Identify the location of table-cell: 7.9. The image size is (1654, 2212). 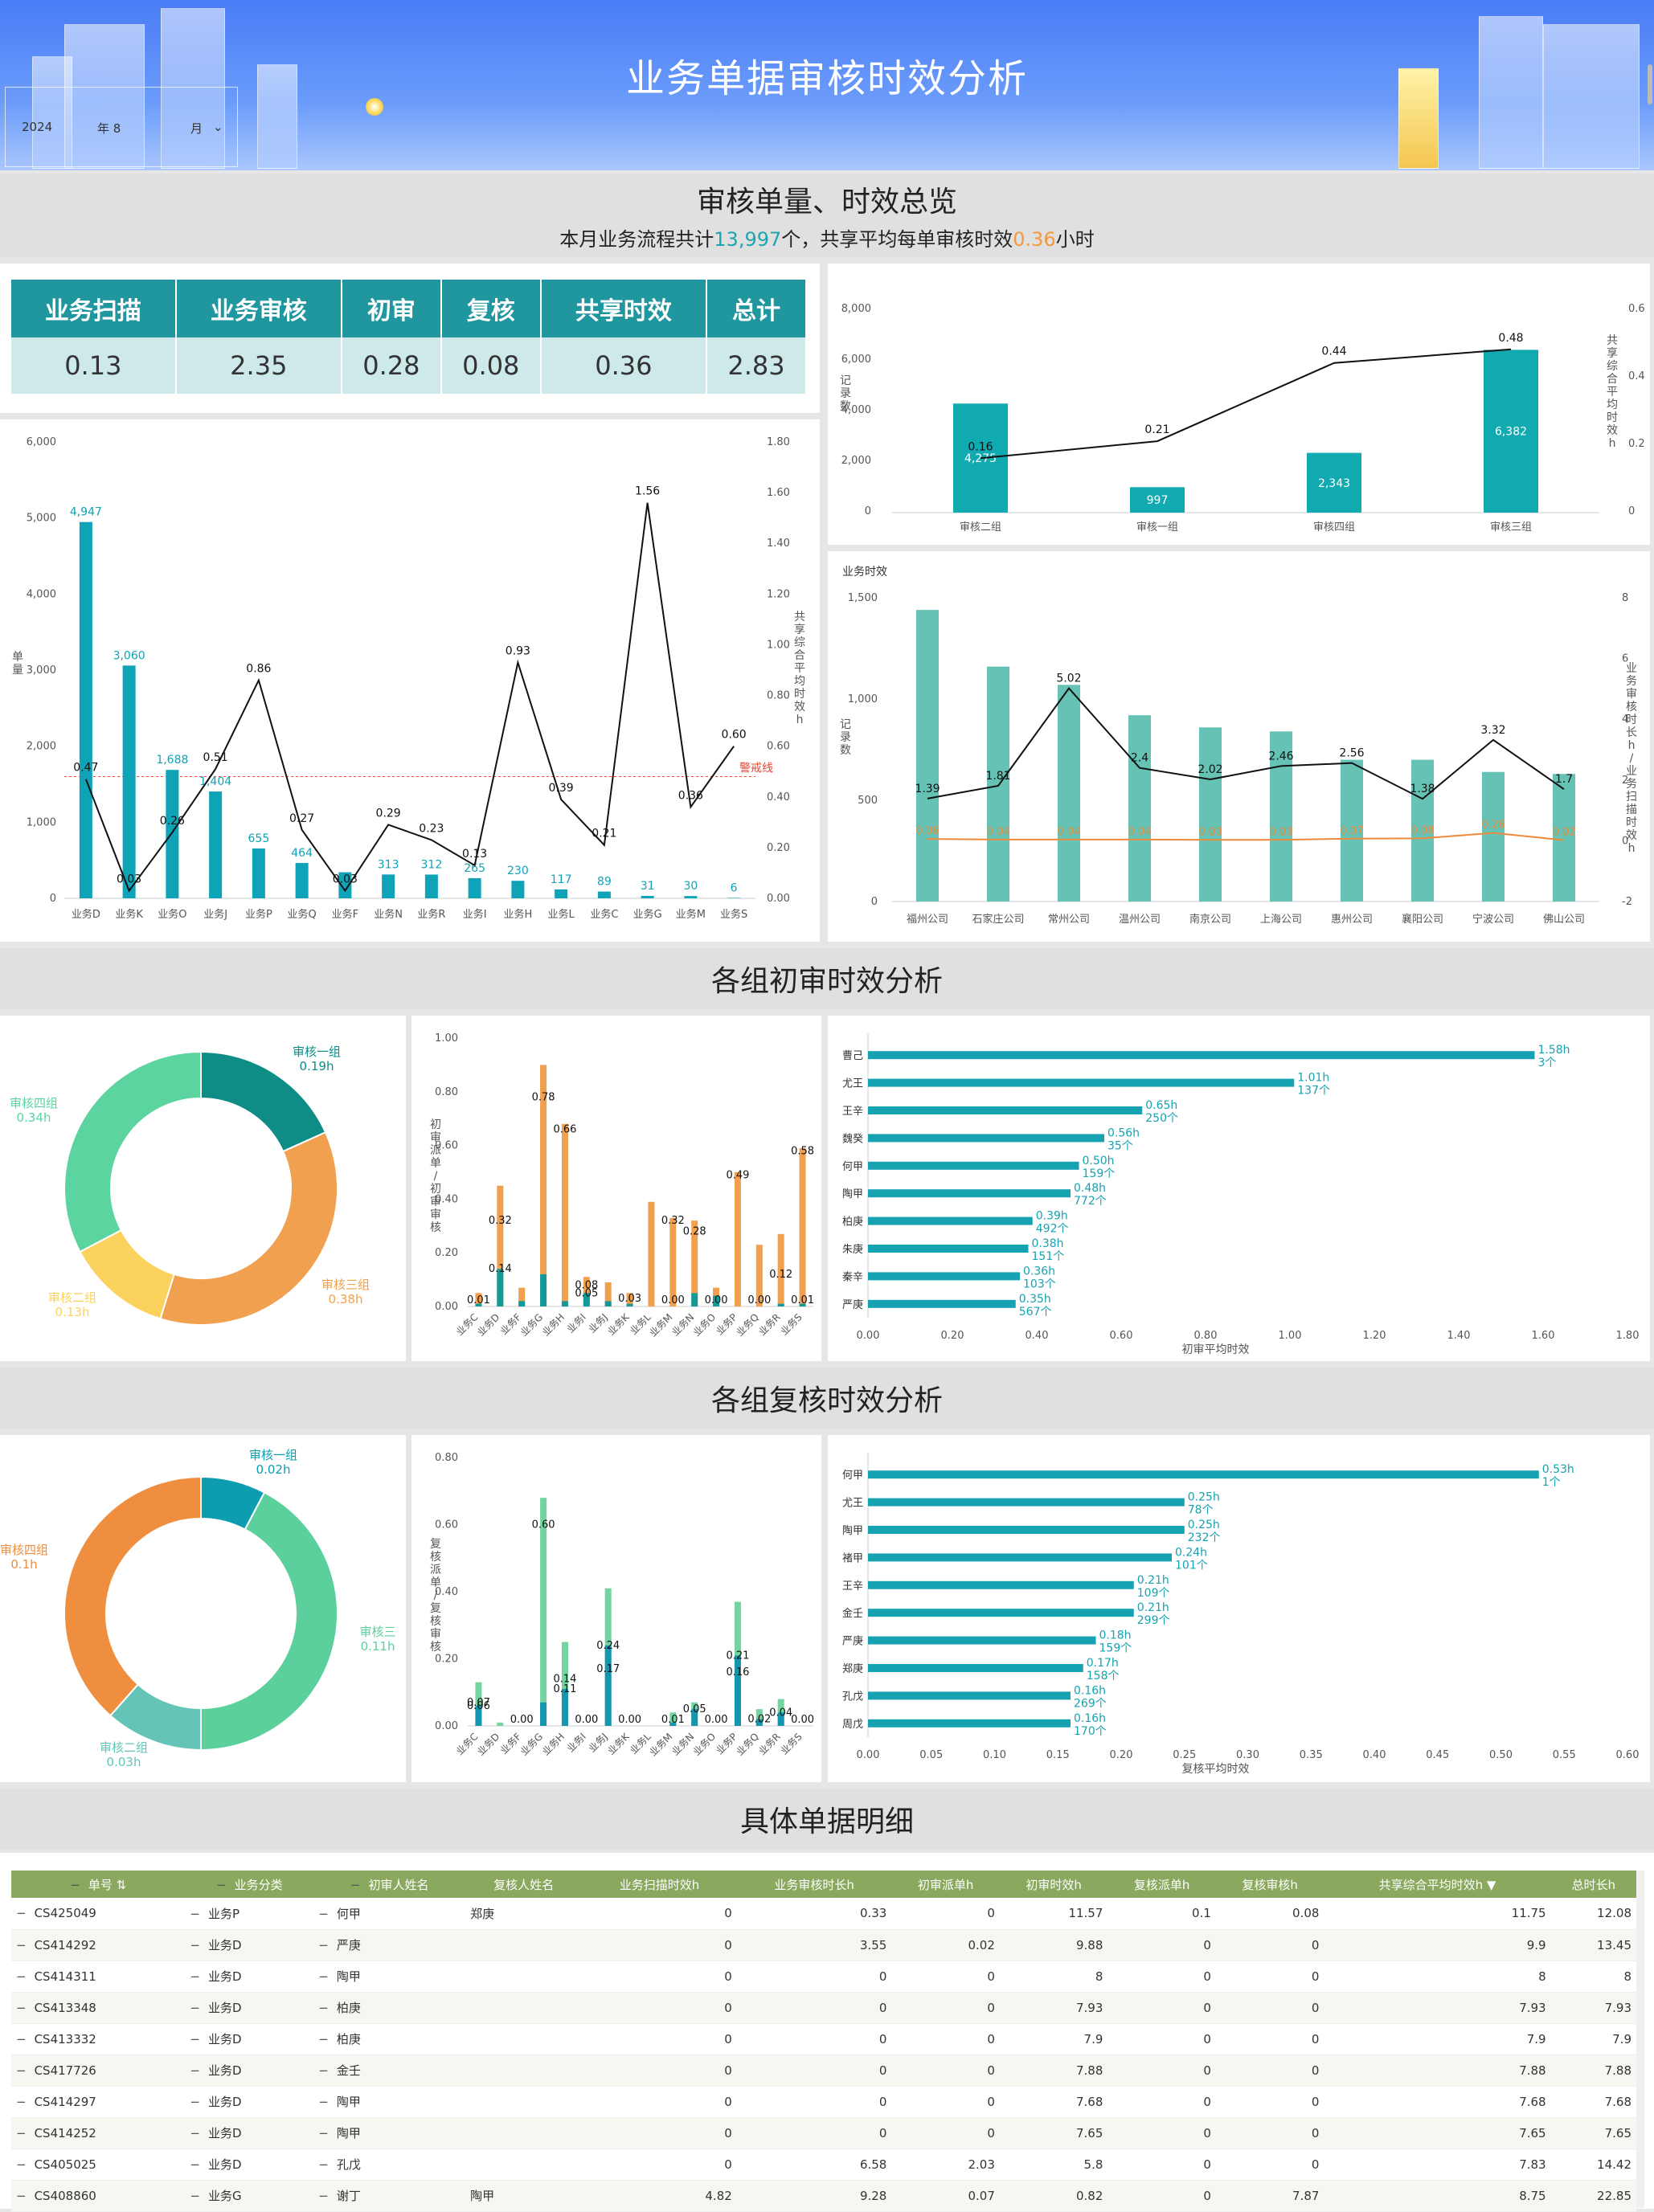
(1053, 2039).